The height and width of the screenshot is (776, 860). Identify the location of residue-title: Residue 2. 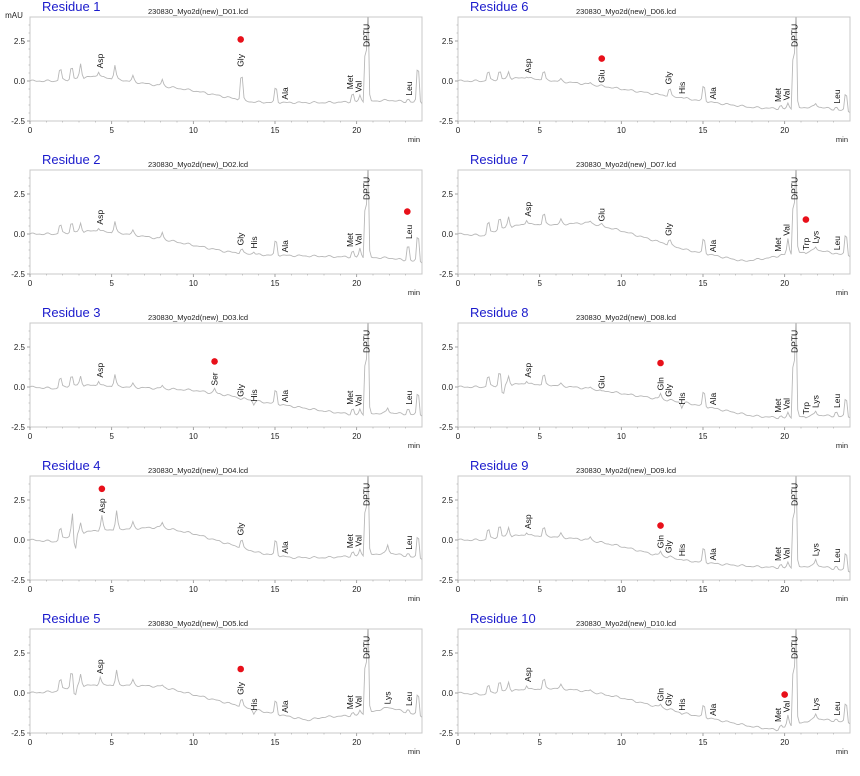
(71, 159).